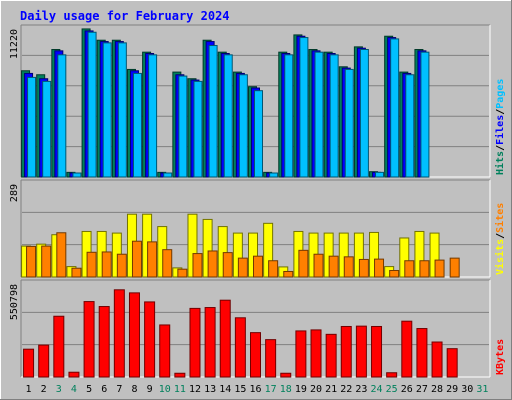 This screenshot has width=512, height=400. I want to click on volume-ymax-label: 550798, so click(14, 302).